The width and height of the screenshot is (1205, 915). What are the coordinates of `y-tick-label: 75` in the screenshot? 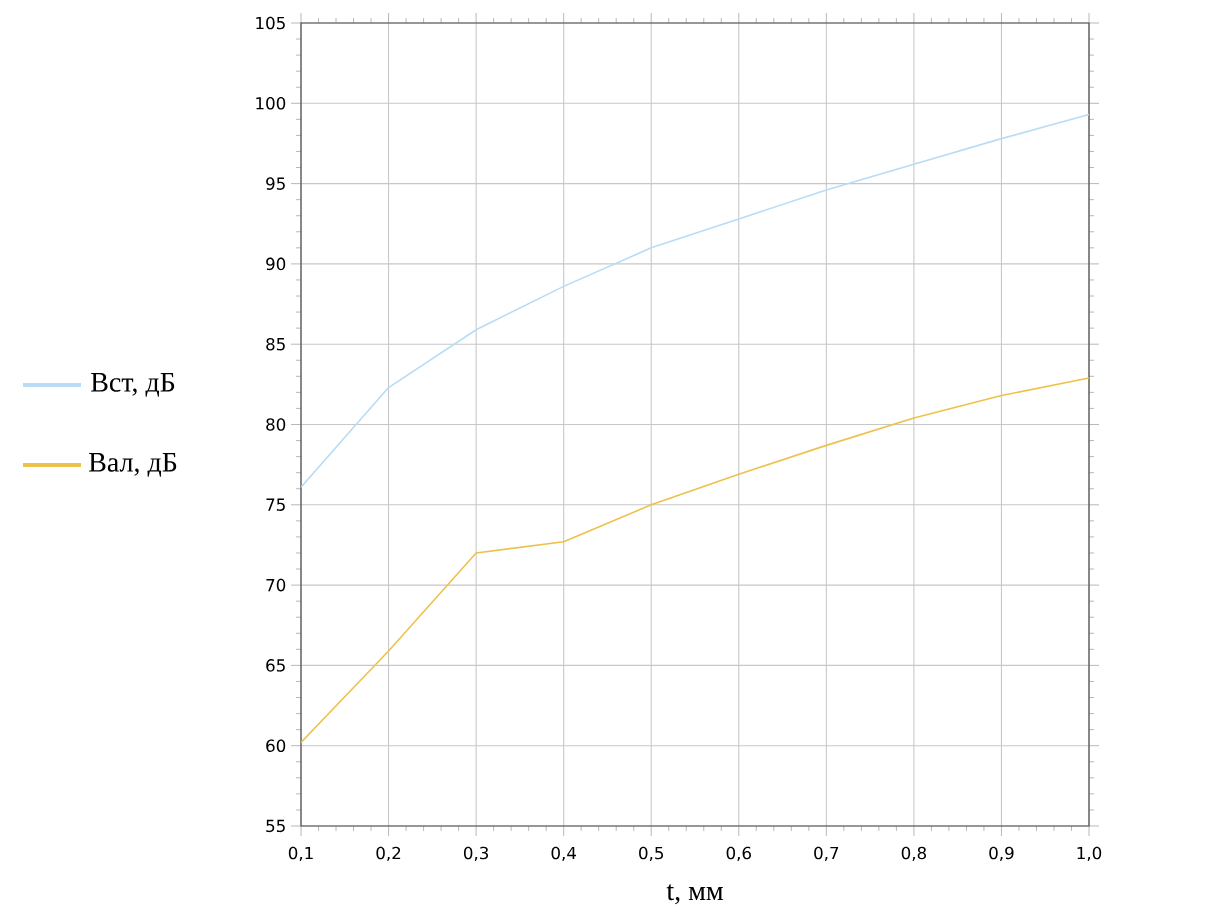 It's located at (275, 504).